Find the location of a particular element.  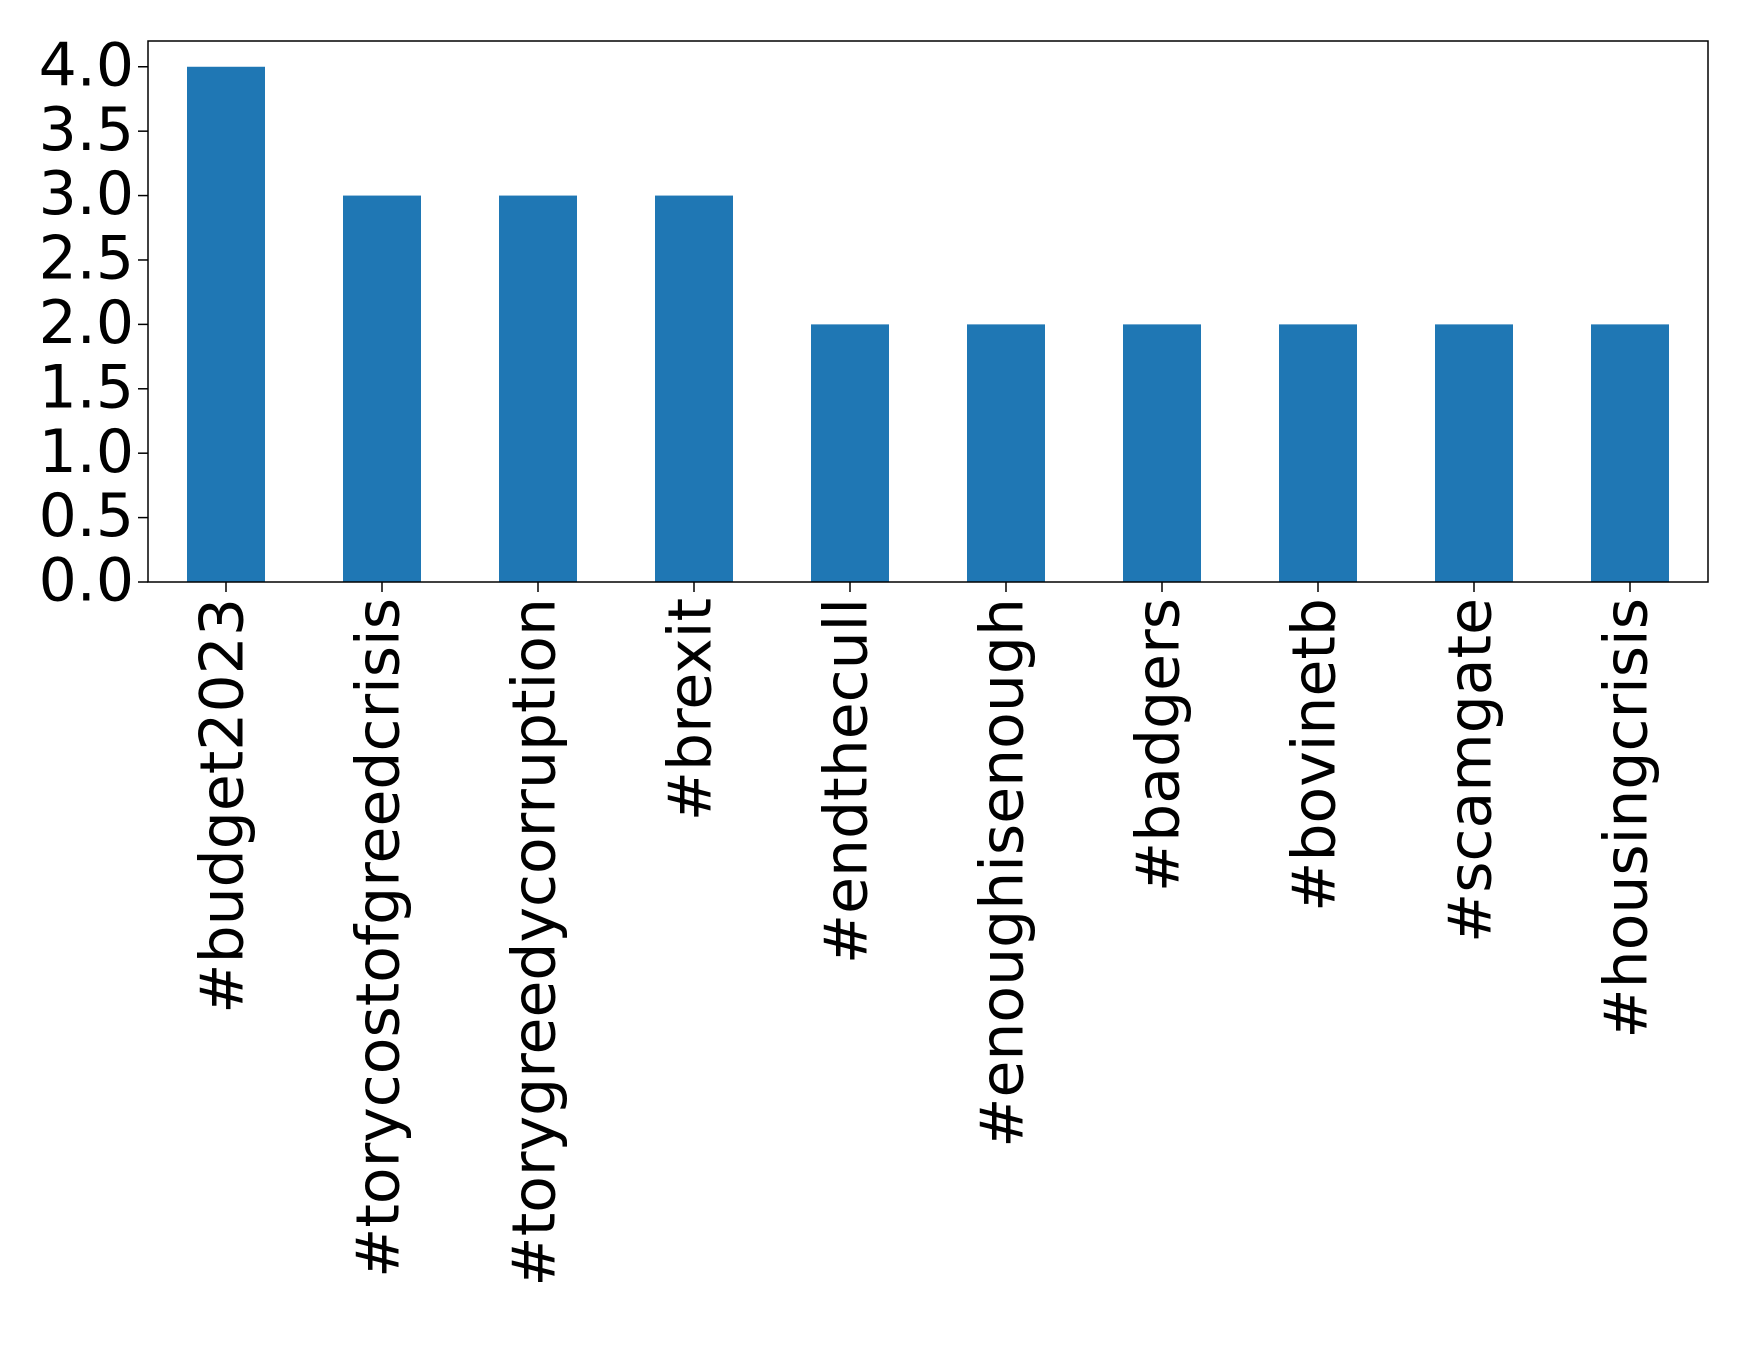

x-tick-label: #bovinetb is located at coordinates (1315, 755).